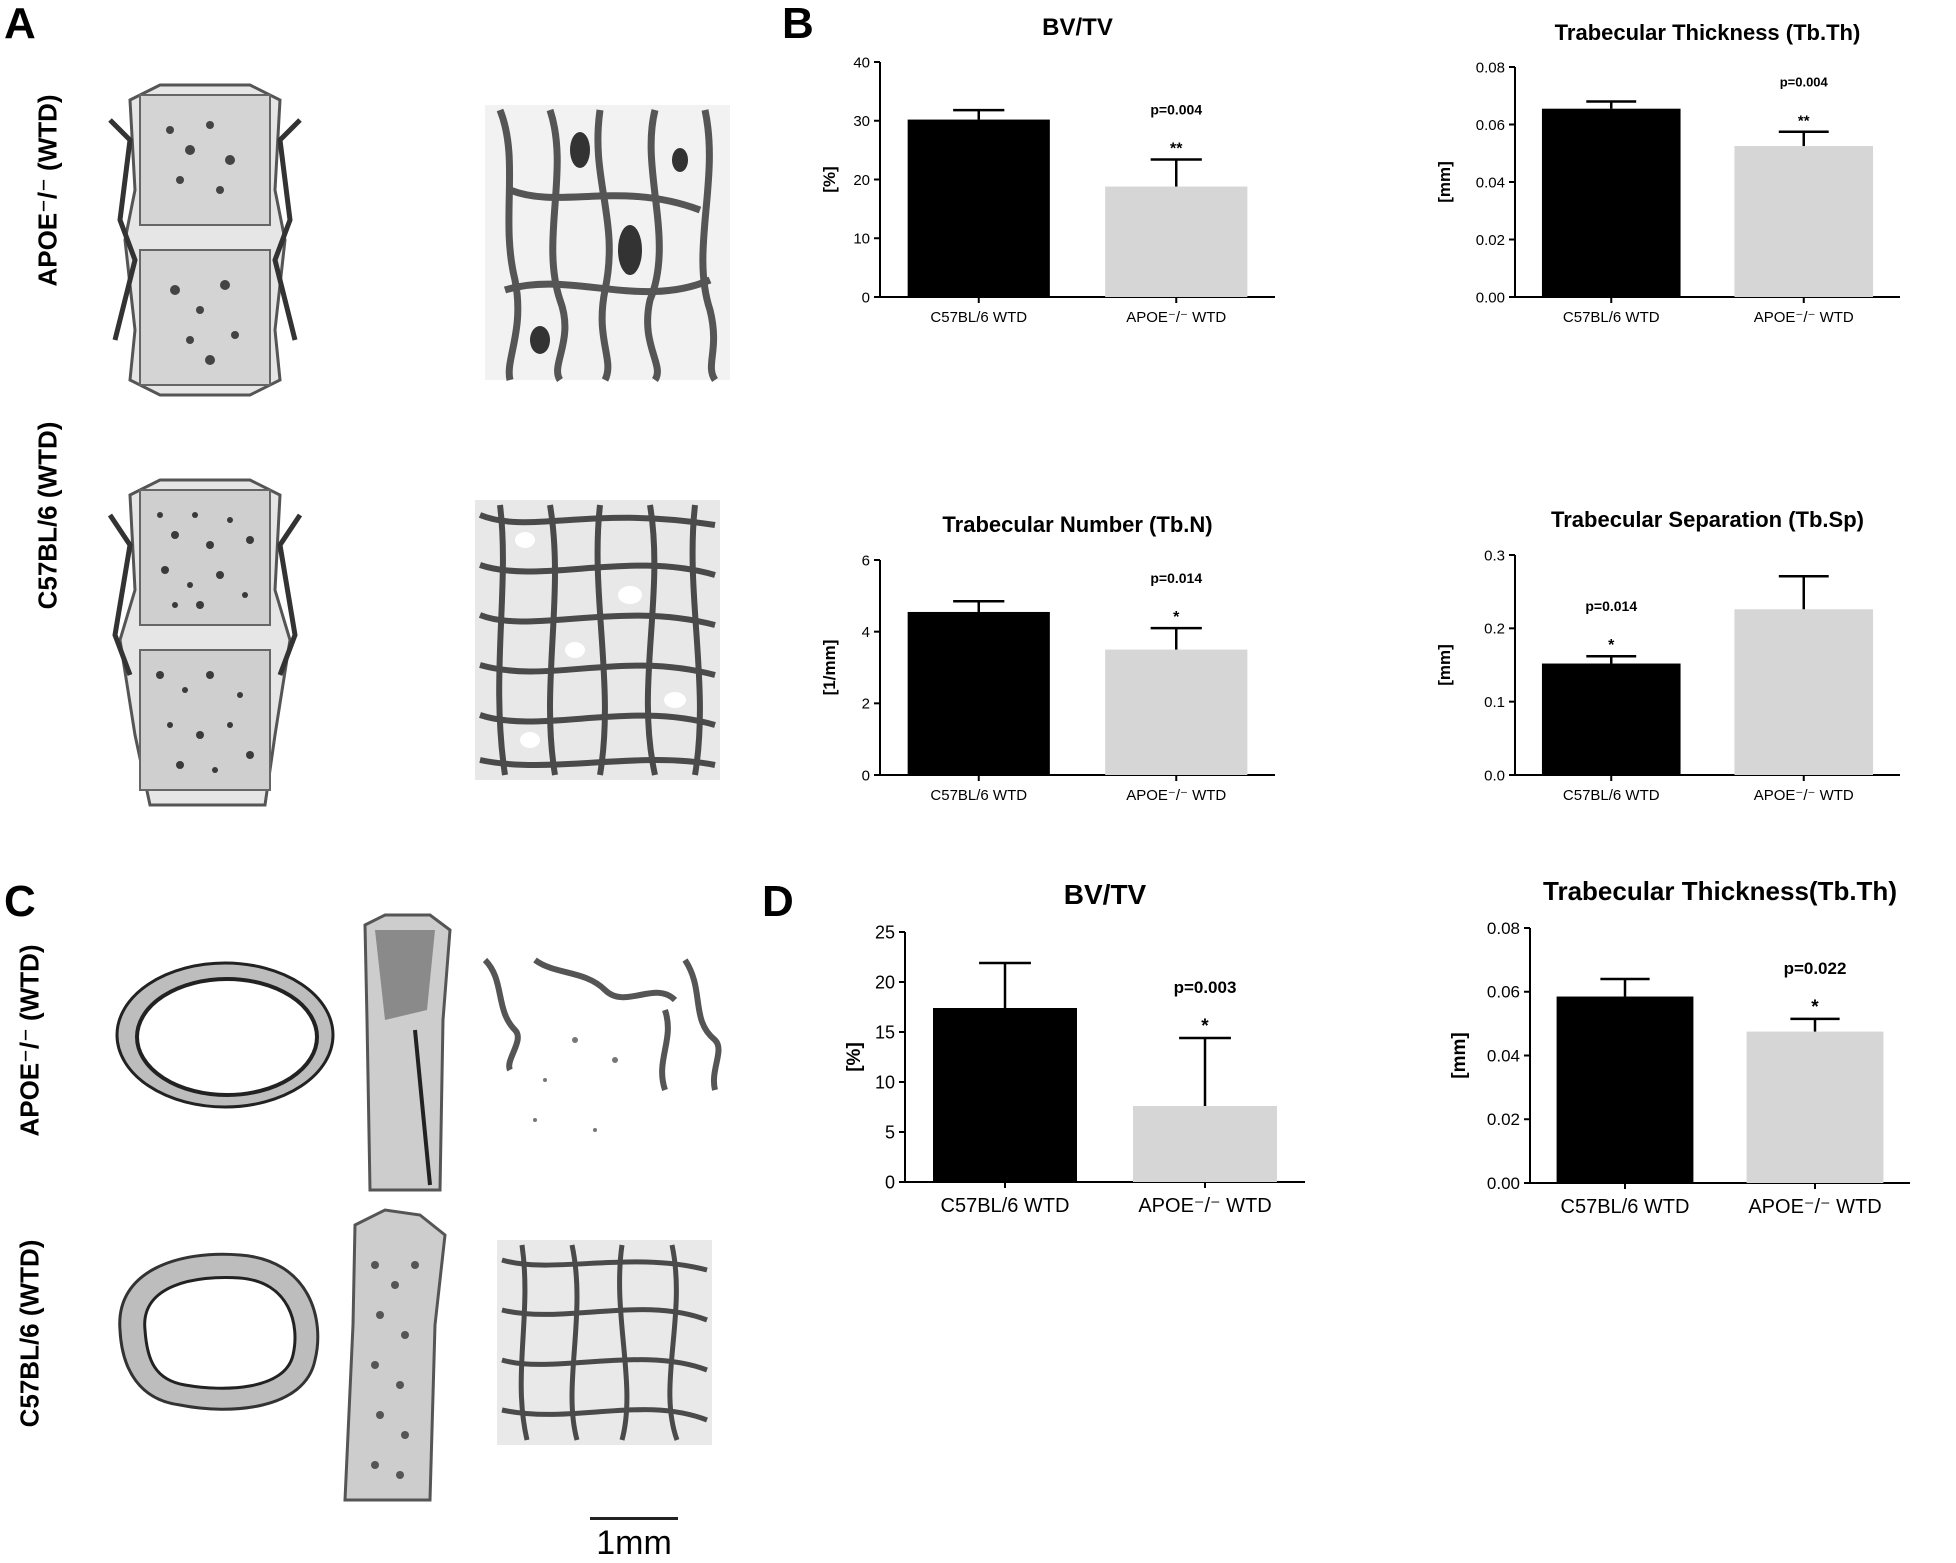  Describe the element at coordinates (798, 24) in the screenshot. I see `panel-letter-b: B` at that location.